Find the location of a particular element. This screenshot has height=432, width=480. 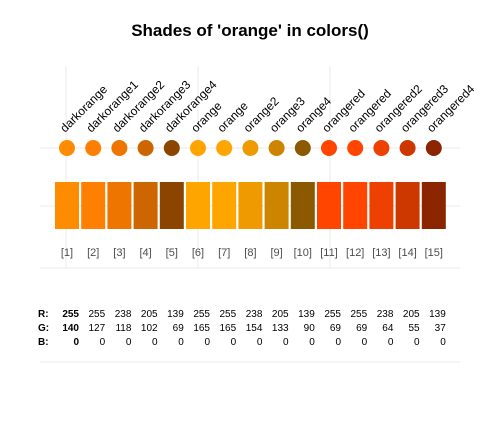

index-label: [12] is located at coordinates (355, 253).